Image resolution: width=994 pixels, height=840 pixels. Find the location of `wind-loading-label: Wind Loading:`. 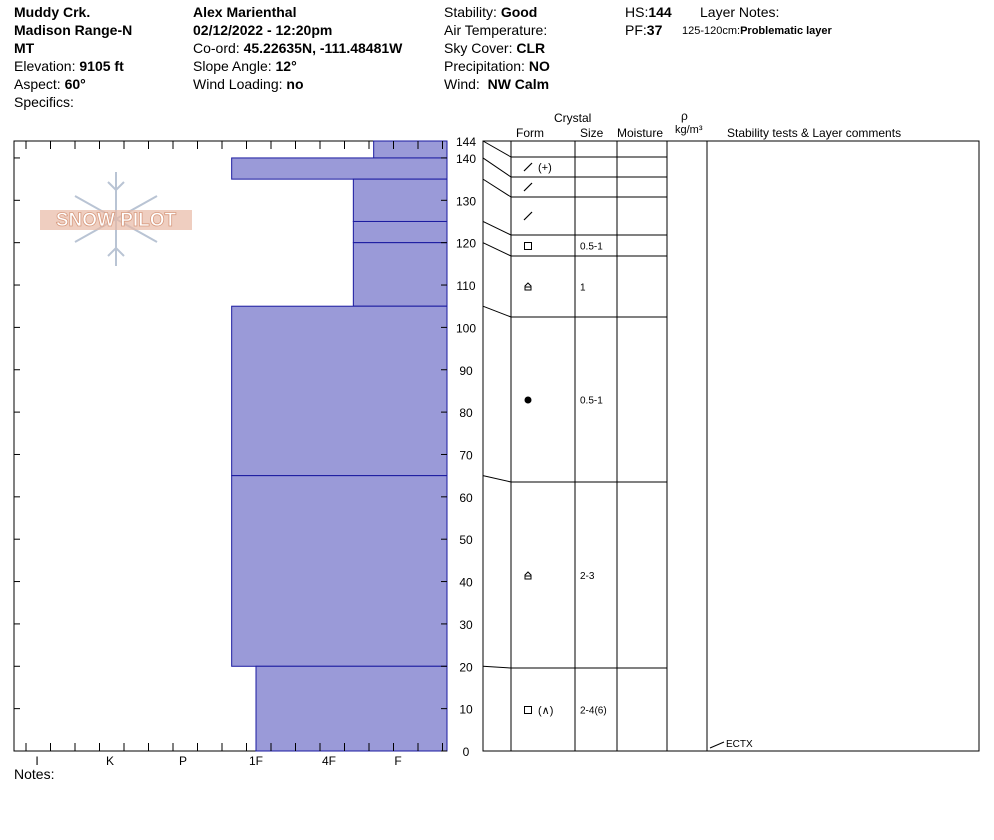

wind-loading-label: Wind Loading: is located at coordinates (238, 84).